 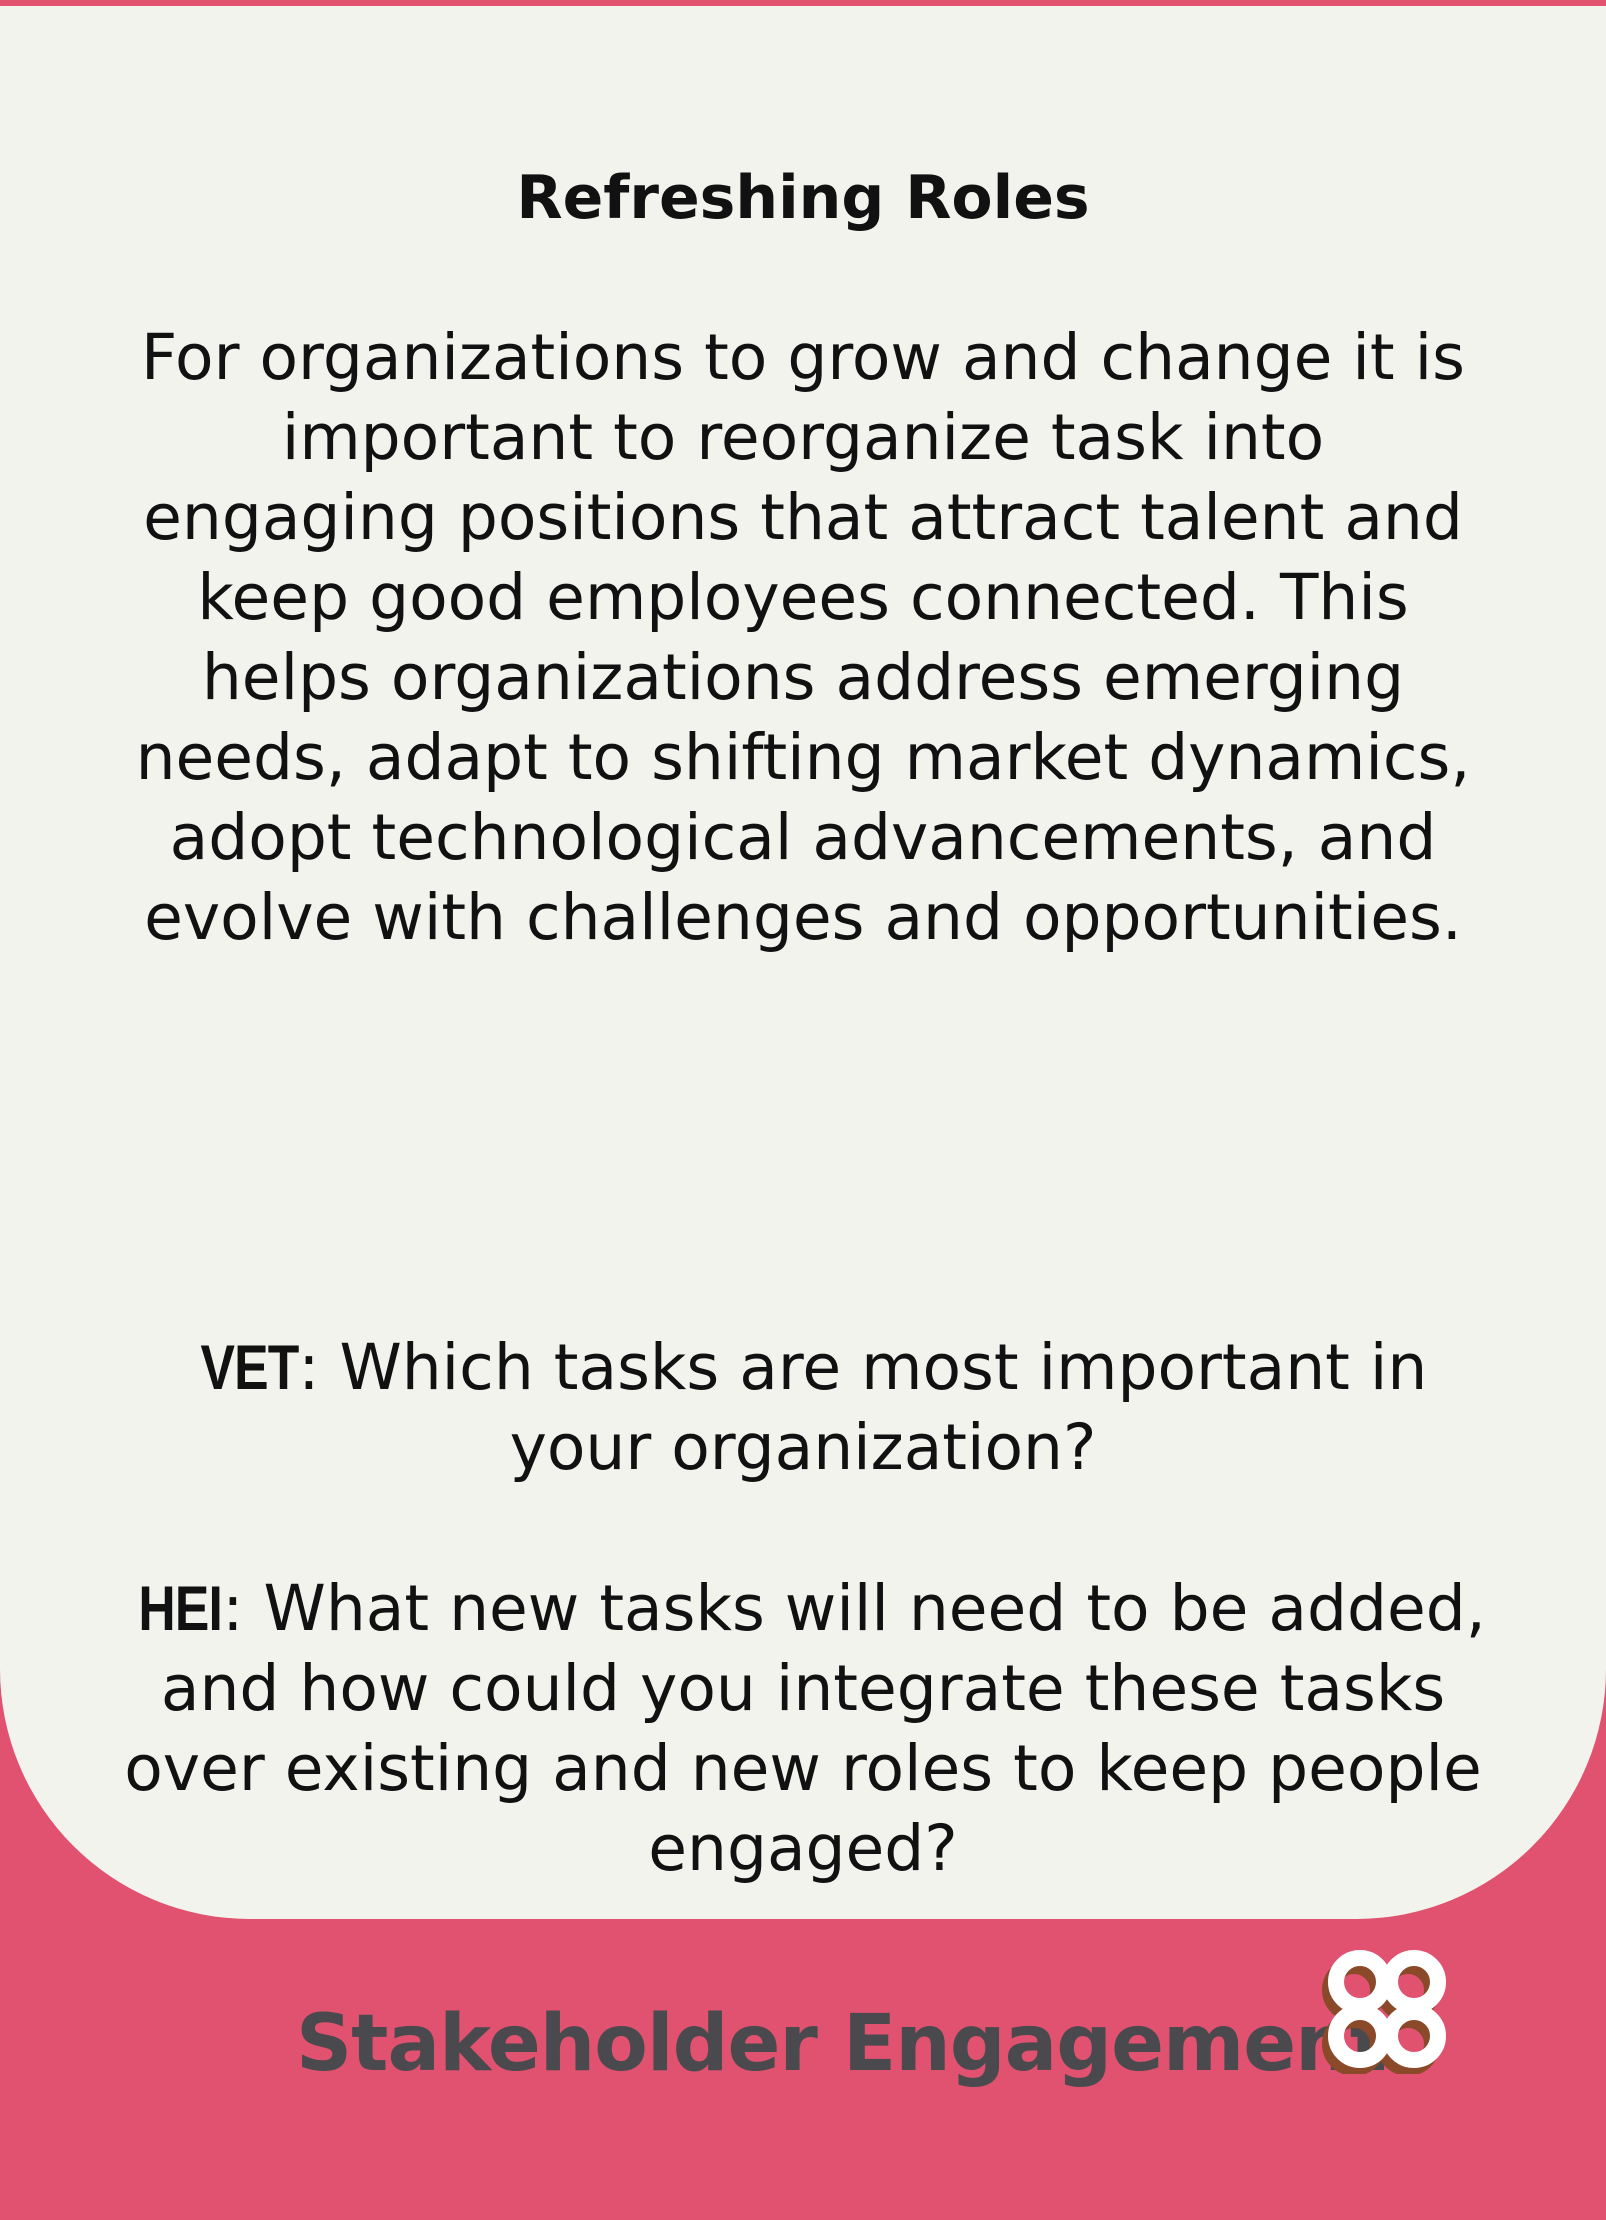 I want to click on interlocking-loops-icon, so click(x=1384, y=2012).